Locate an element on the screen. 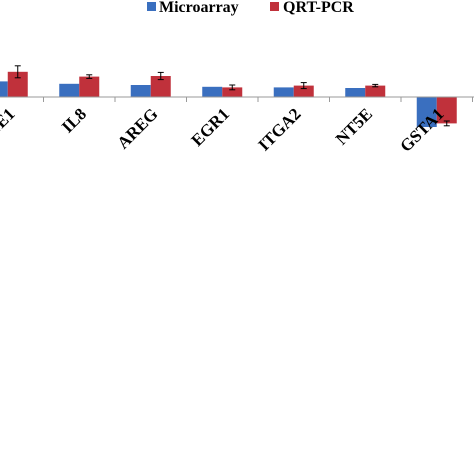 The image size is (474, 474). bar-microarray-ne1 is located at coordinates (4, 89).